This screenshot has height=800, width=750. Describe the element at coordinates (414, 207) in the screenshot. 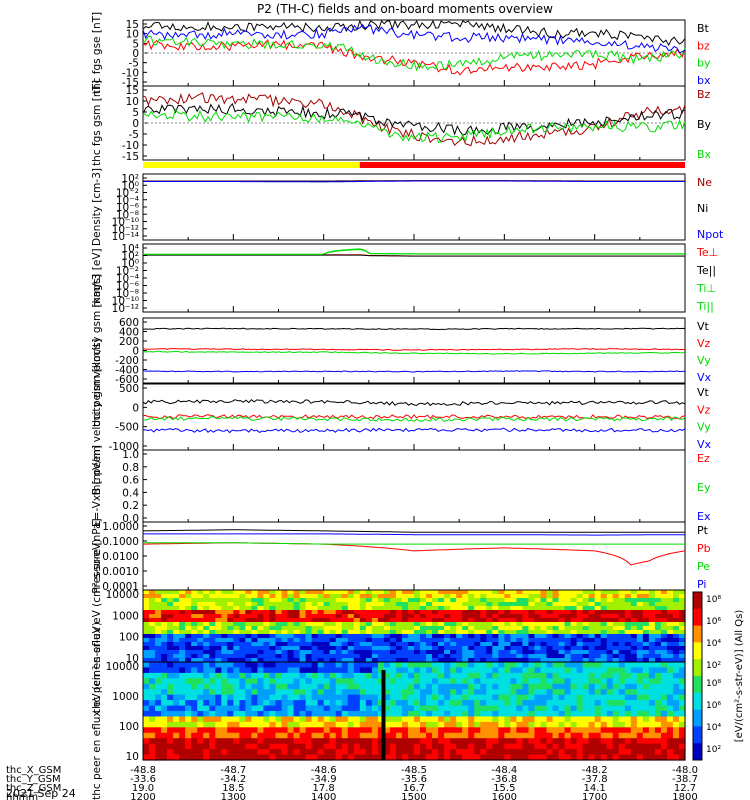

I see `density-frame` at that location.